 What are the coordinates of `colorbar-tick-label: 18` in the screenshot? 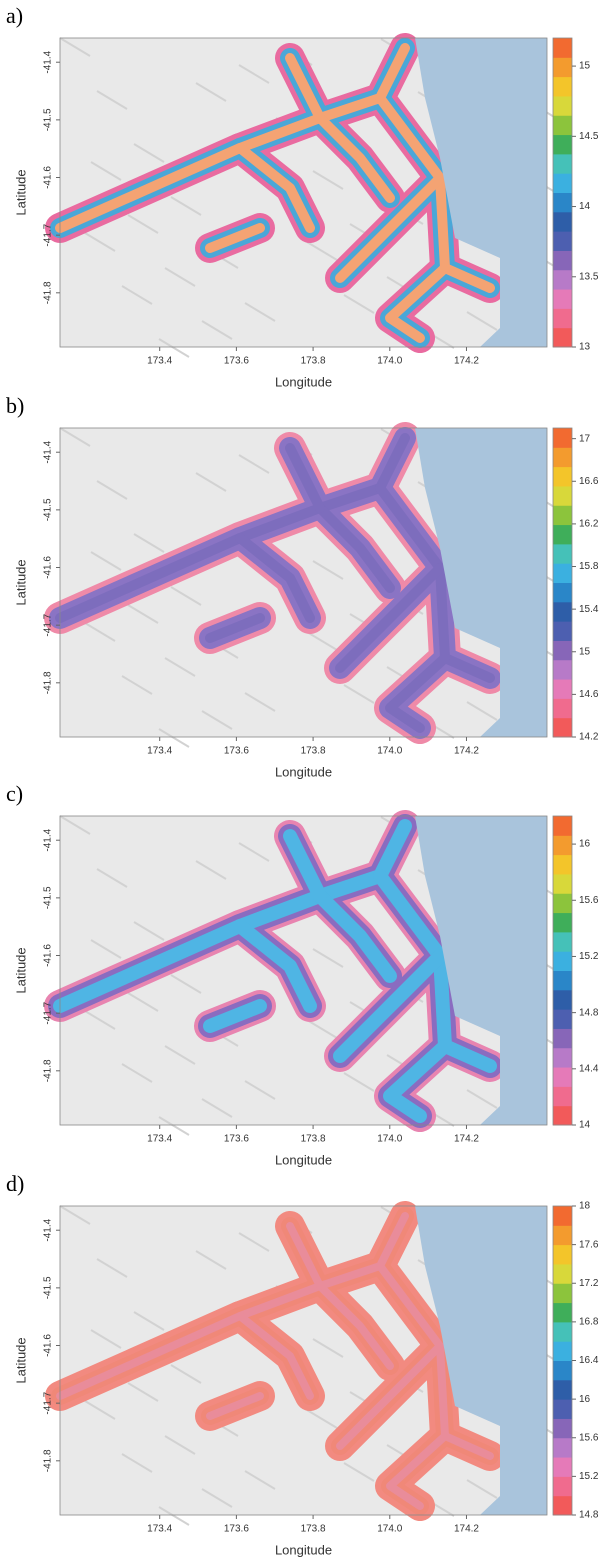 It's located at (585, 1206).